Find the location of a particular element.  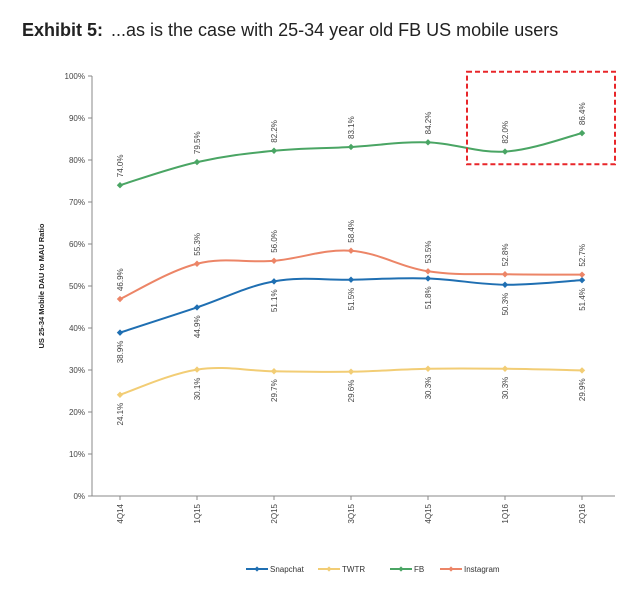

data-label-twtr: 29.7% is located at coordinates (274, 390).